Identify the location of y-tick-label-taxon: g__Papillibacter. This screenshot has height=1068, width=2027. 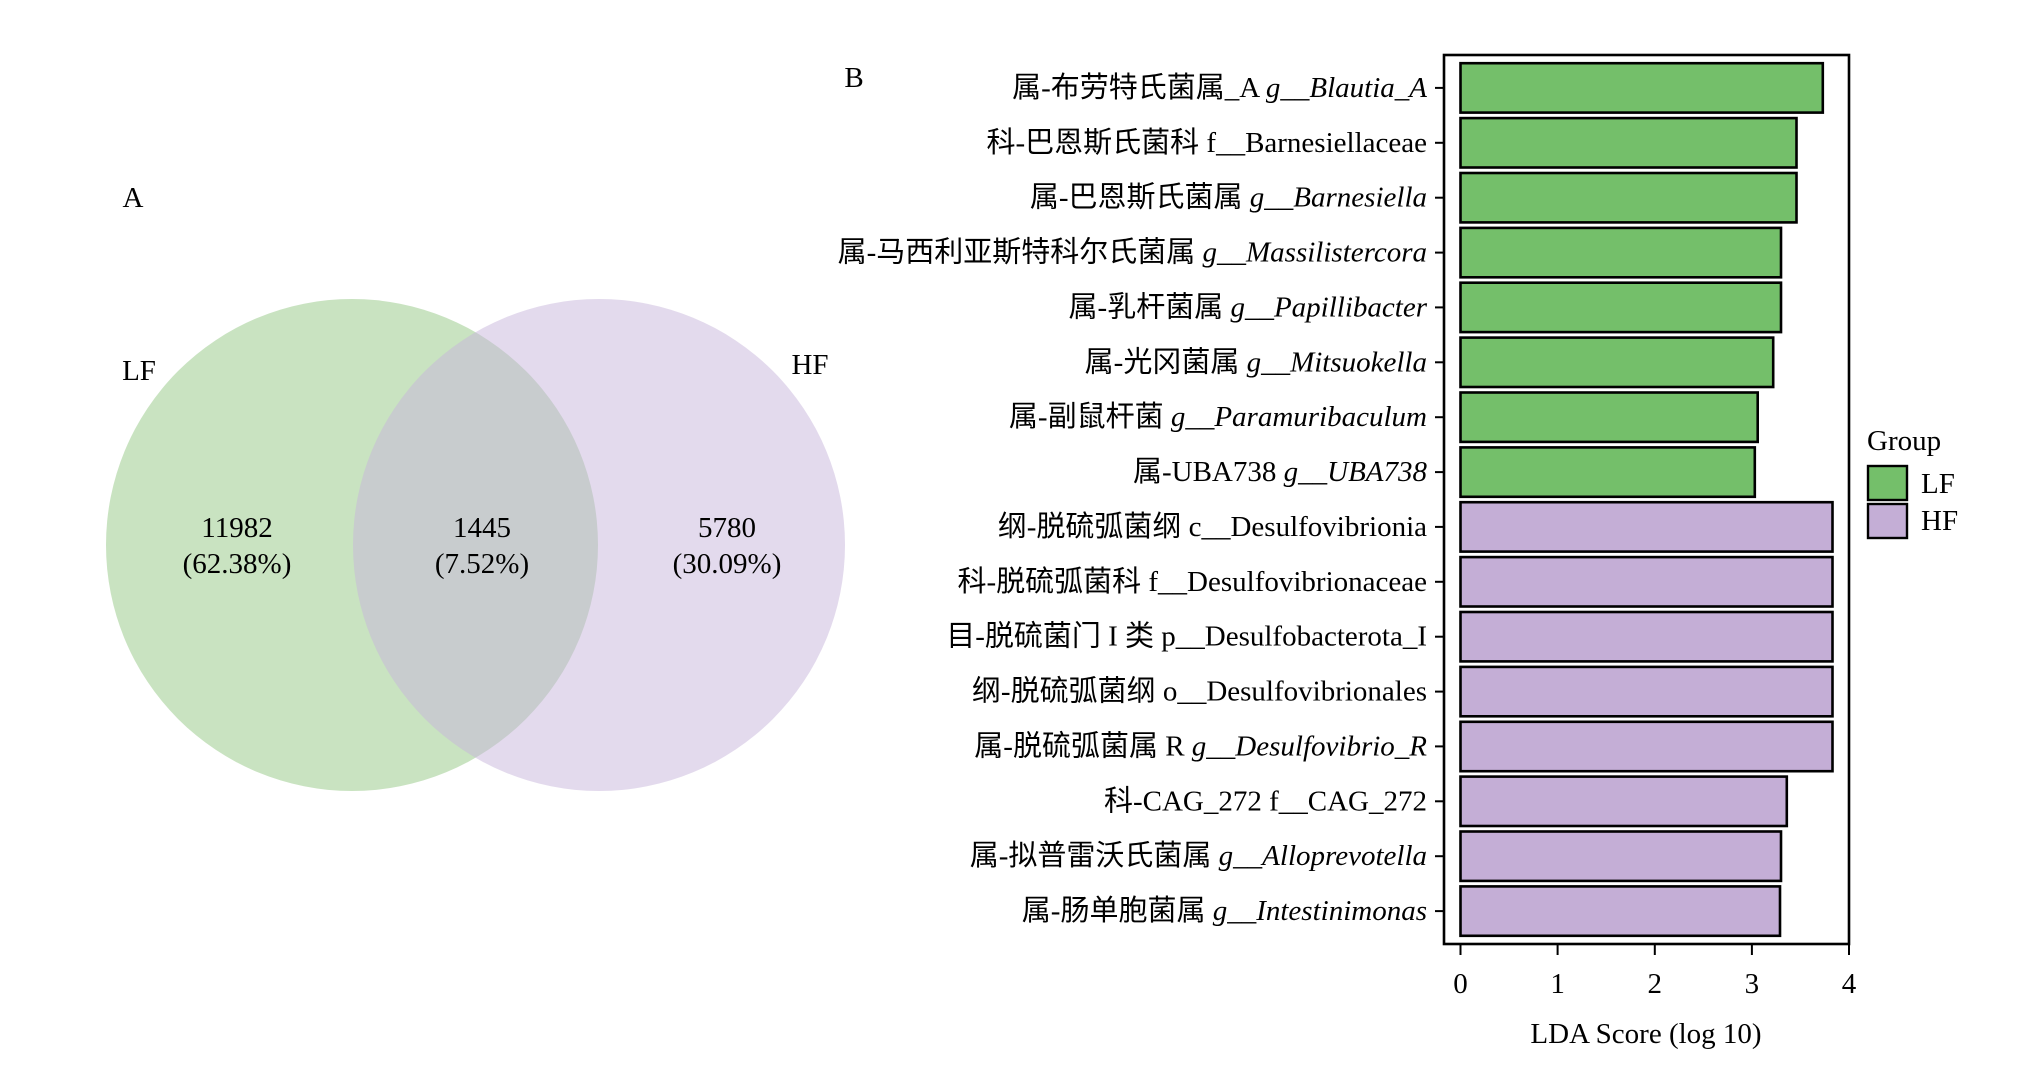
(1328, 307).